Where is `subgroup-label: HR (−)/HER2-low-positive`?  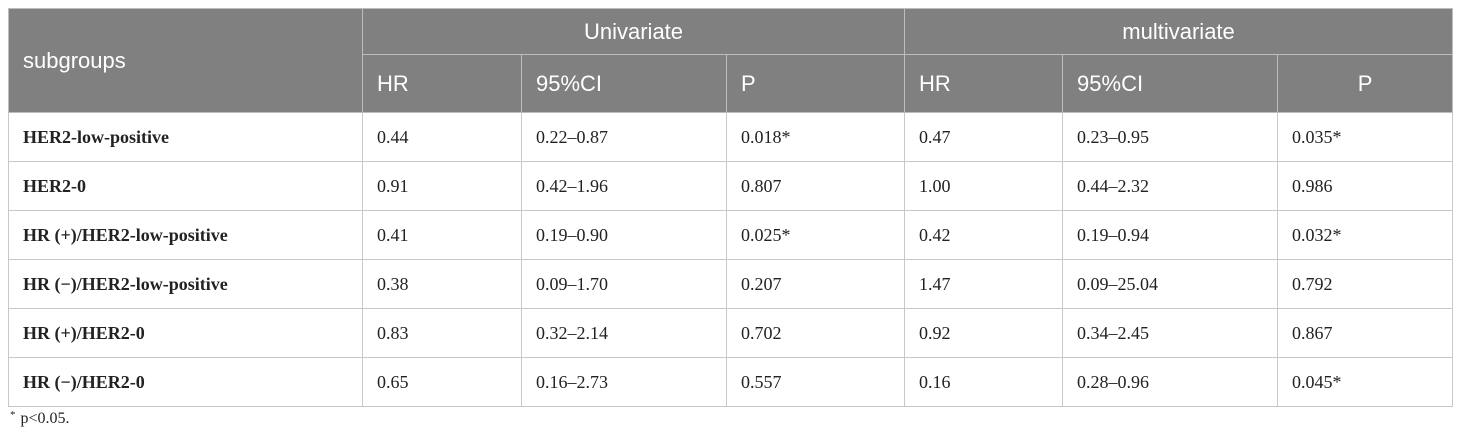
subgroup-label: HR (−)/HER2-low-positive is located at coordinates (185, 284).